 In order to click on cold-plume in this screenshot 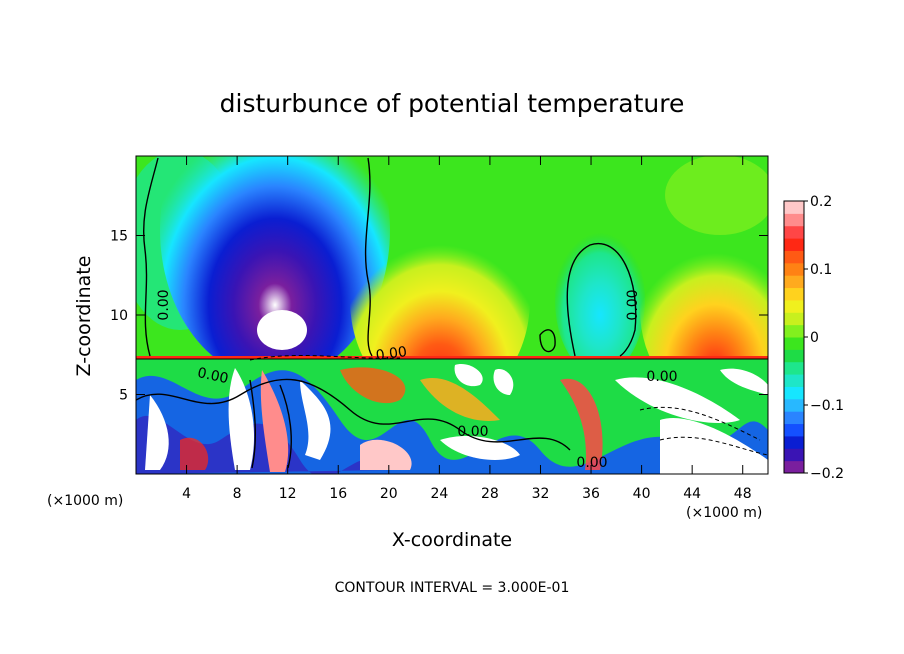, I will do `click(275, 268)`.